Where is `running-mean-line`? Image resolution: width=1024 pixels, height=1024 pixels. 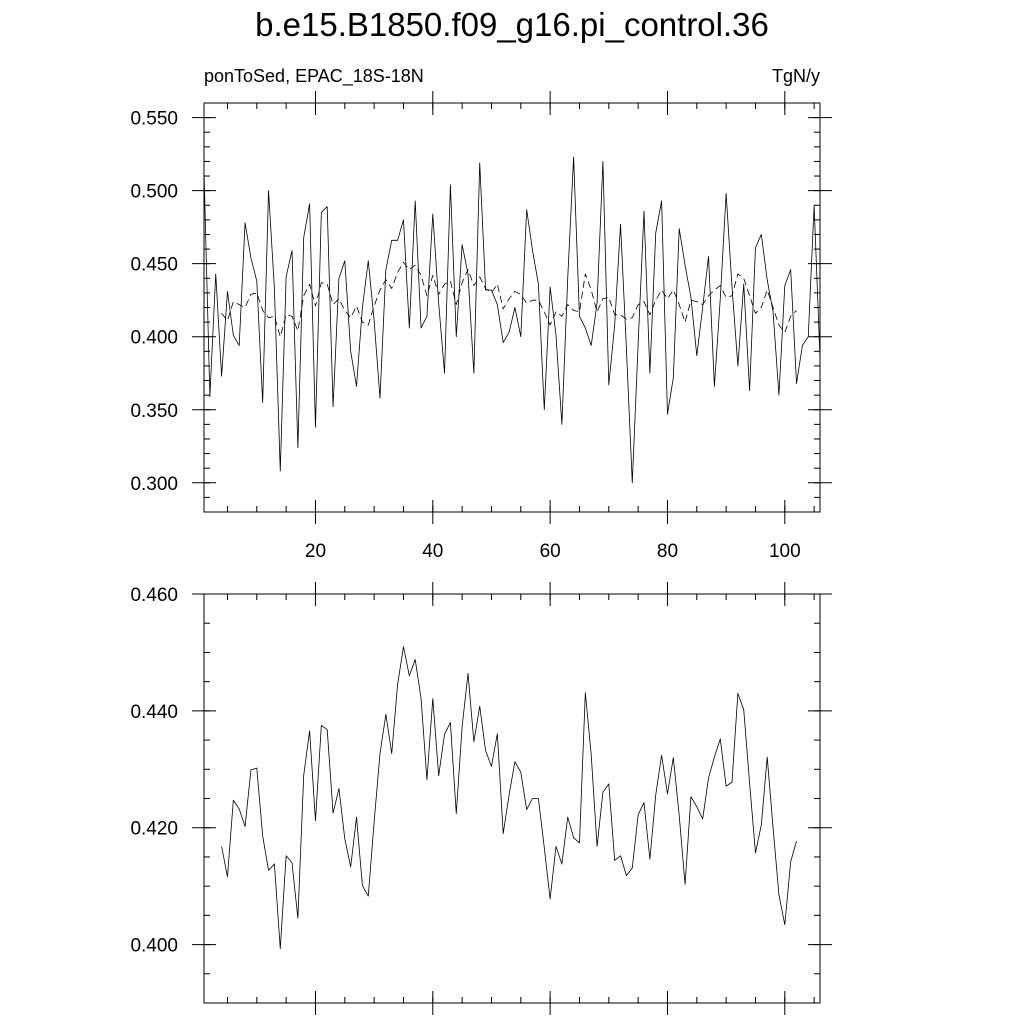
running-mean-line is located at coordinates (509, 299).